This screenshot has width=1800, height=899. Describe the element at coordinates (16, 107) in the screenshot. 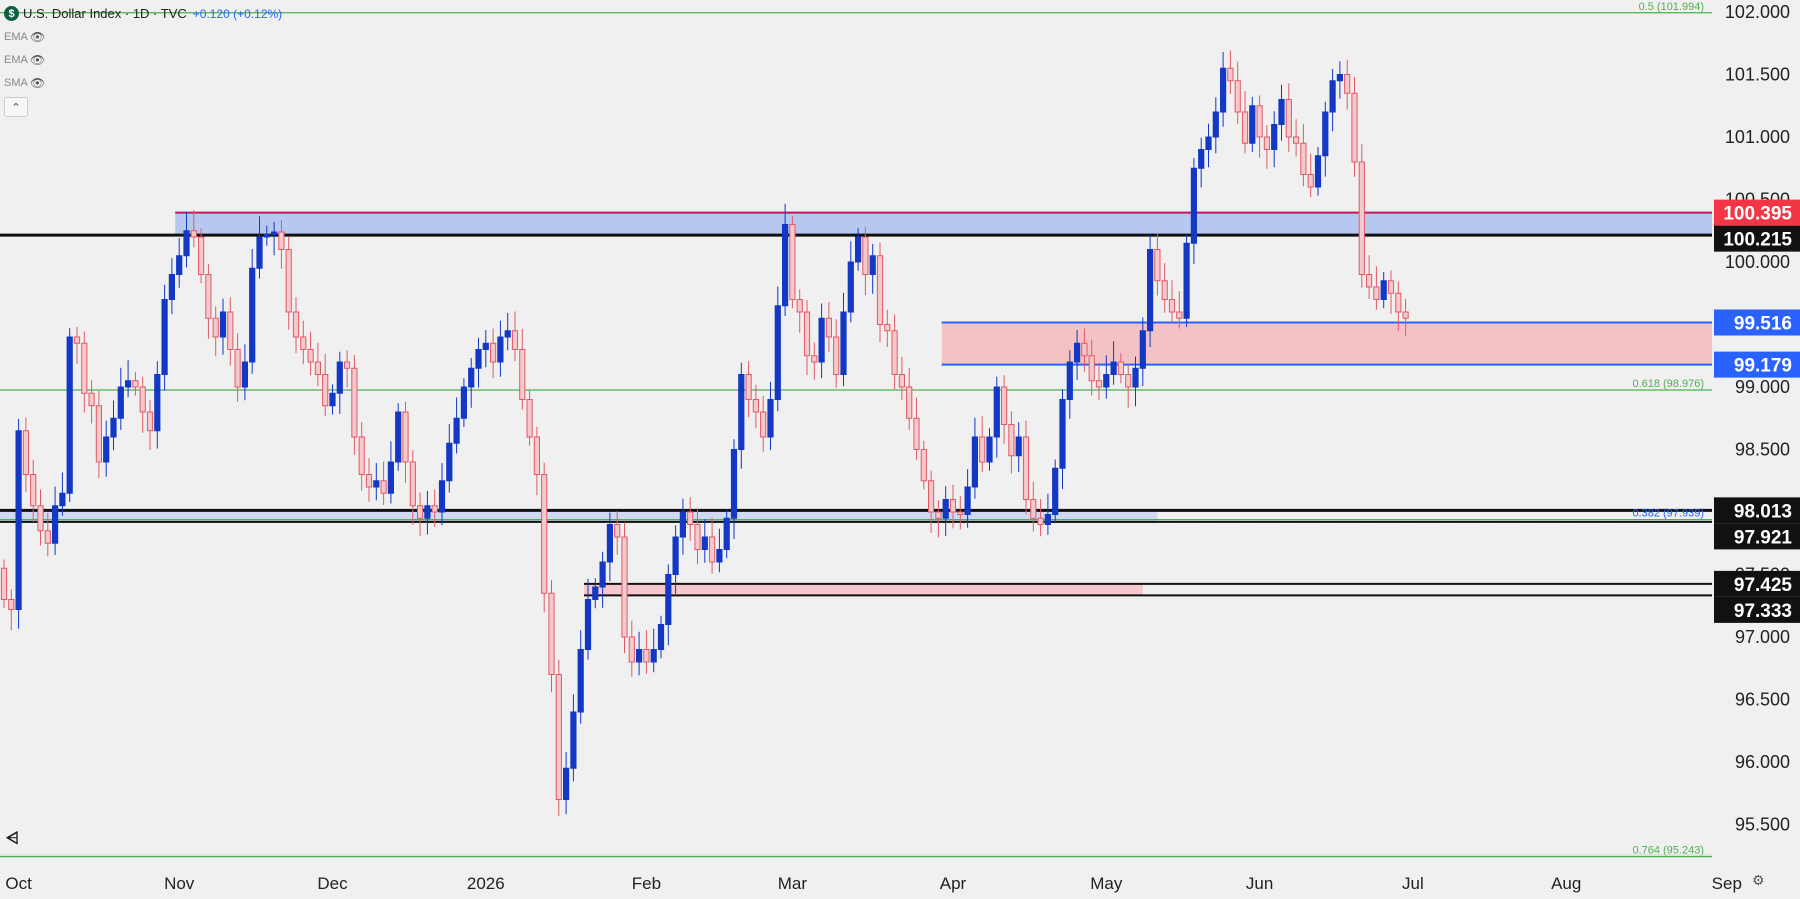

I see `chevron-up-icon: ⌃` at that location.